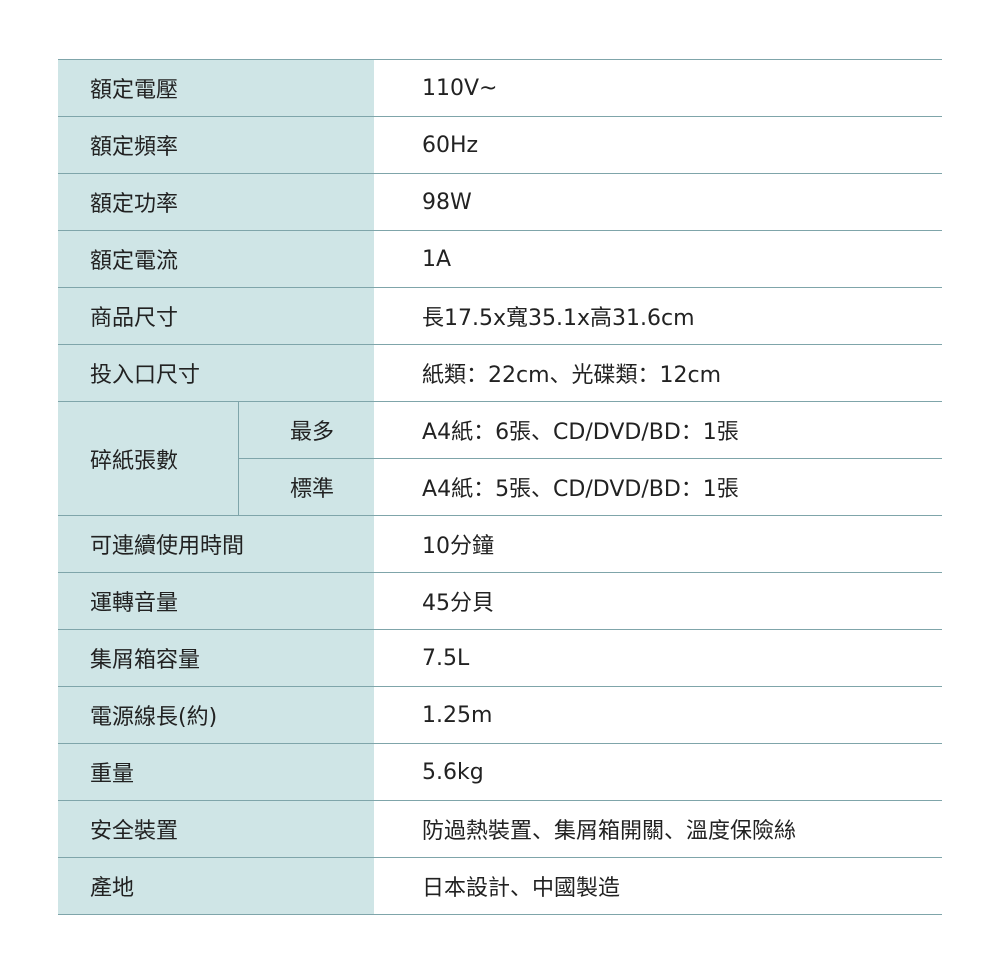 The height and width of the screenshot is (970, 1000). I want to click on row: 額定電壓 110V~, so click(500, 88).